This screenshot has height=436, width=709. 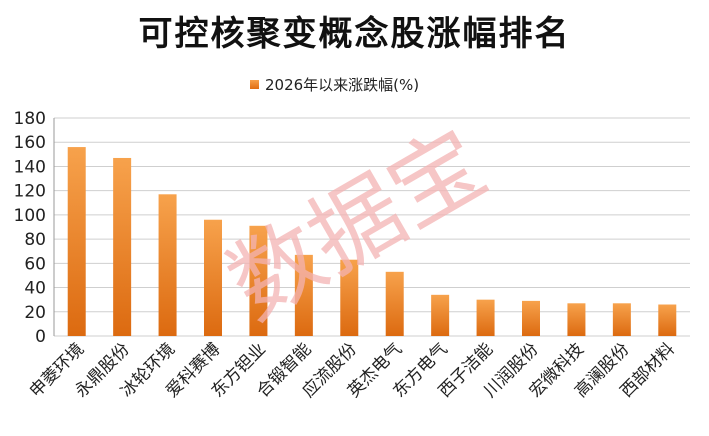 What do you see at coordinates (30, 192) in the screenshot?
I see `y-tick-label: 120` at bounding box center [30, 192].